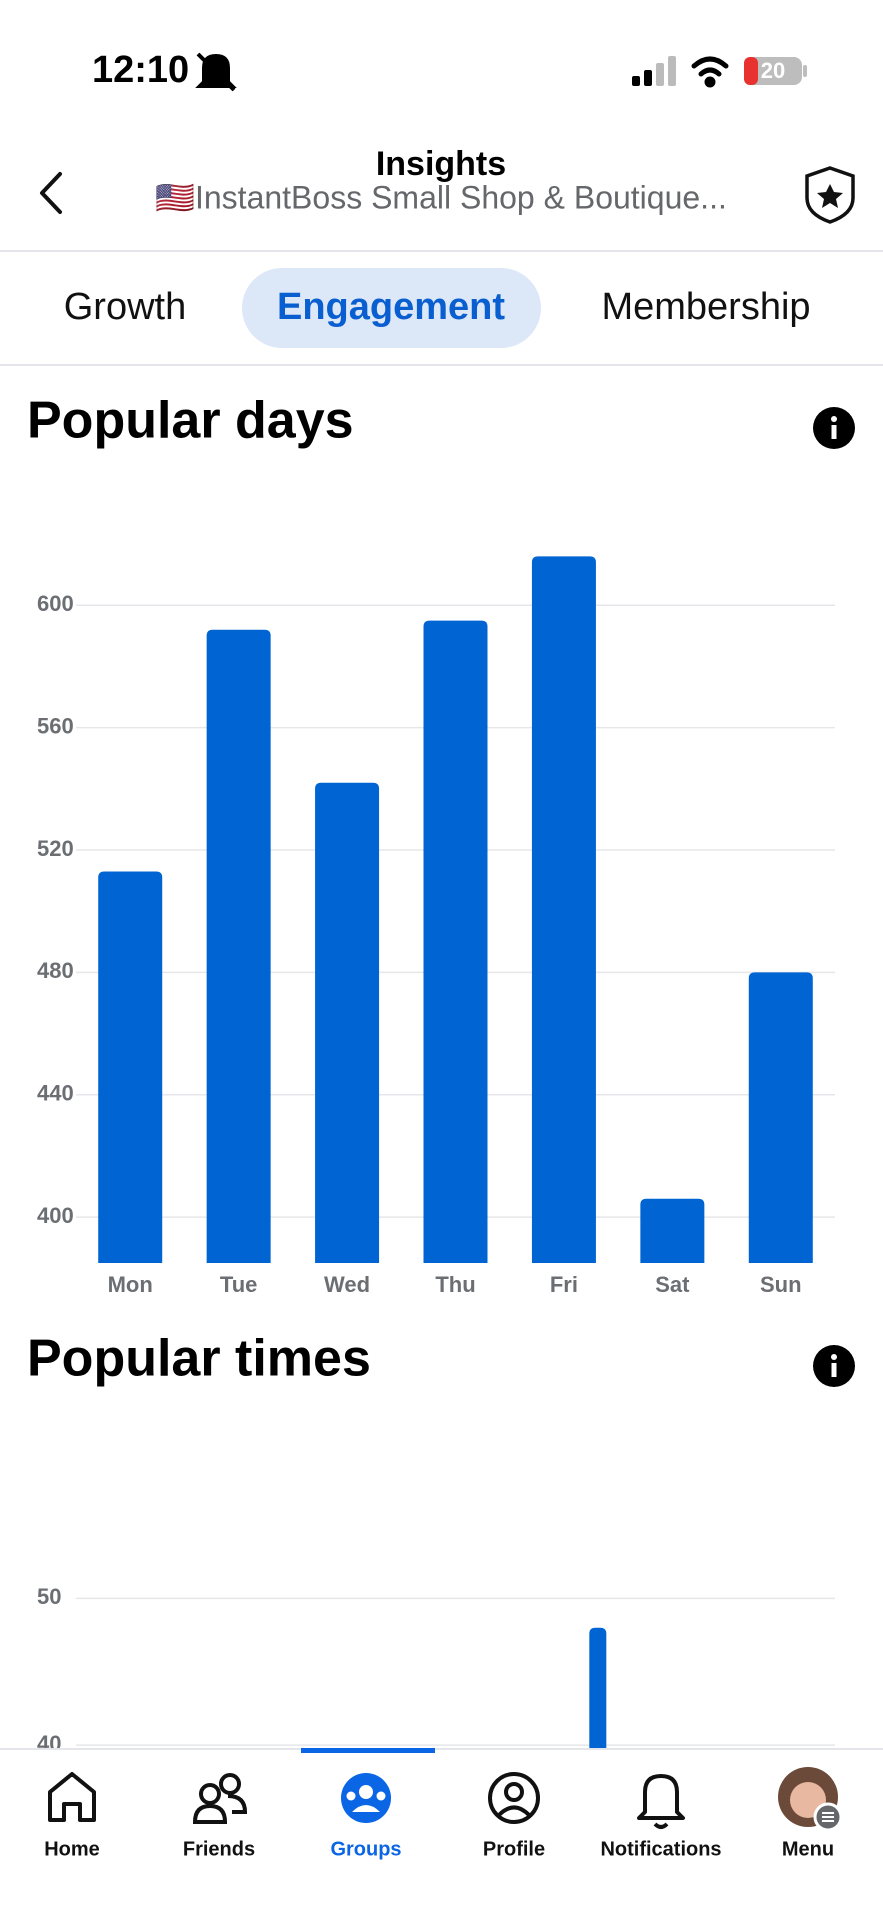 The width and height of the screenshot is (883, 1920). Describe the element at coordinates (49, 1596) in the screenshot. I see `y-tick-label: 50` at that location.